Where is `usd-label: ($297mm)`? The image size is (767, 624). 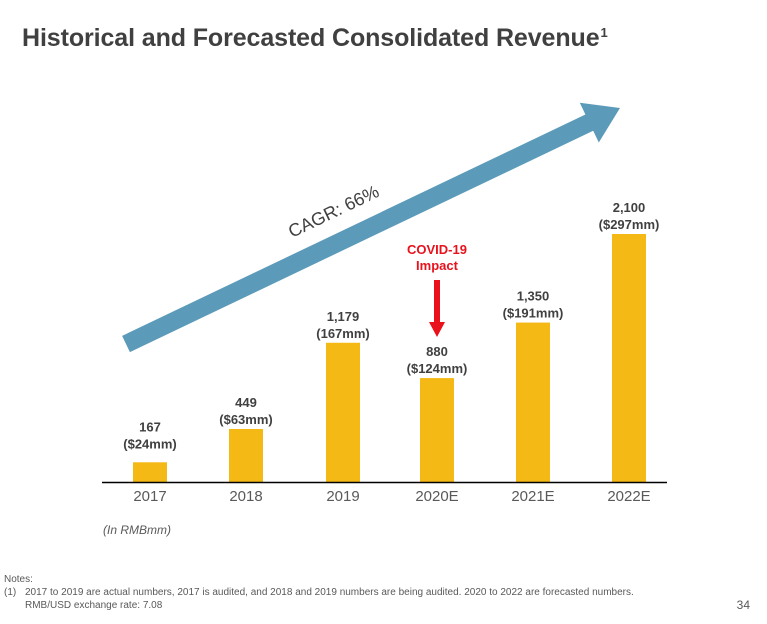 usd-label: ($297mm) is located at coordinates (629, 224).